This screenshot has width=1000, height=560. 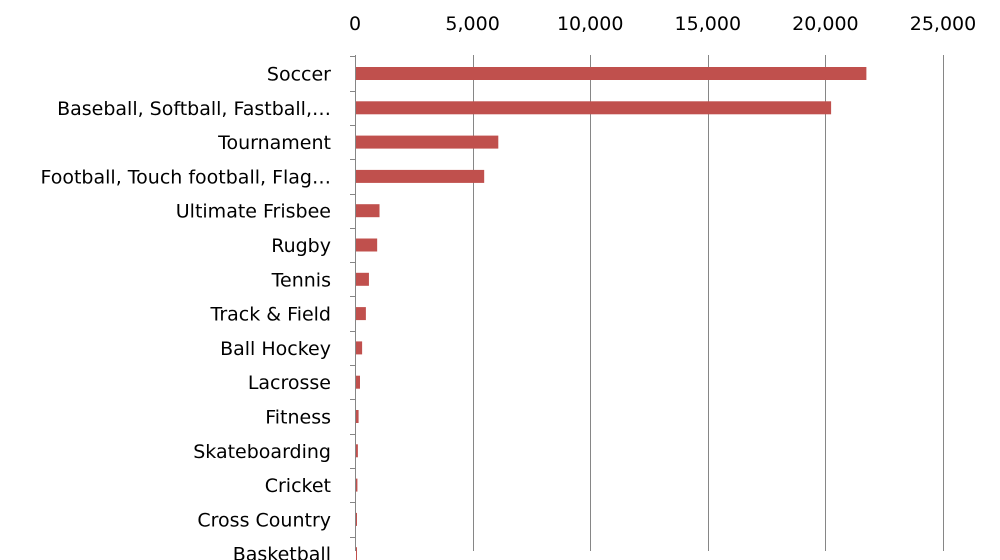 What do you see at coordinates (301, 246) in the screenshot?
I see `category-label: Rugby` at bounding box center [301, 246].